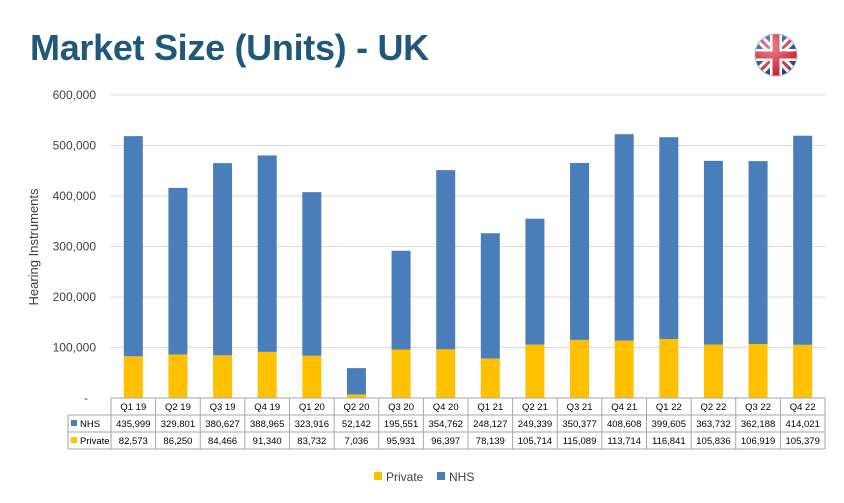 Image resolution: width=844 pixels, height=503 pixels. I want to click on data-label: 380,627, so click(222, 424).